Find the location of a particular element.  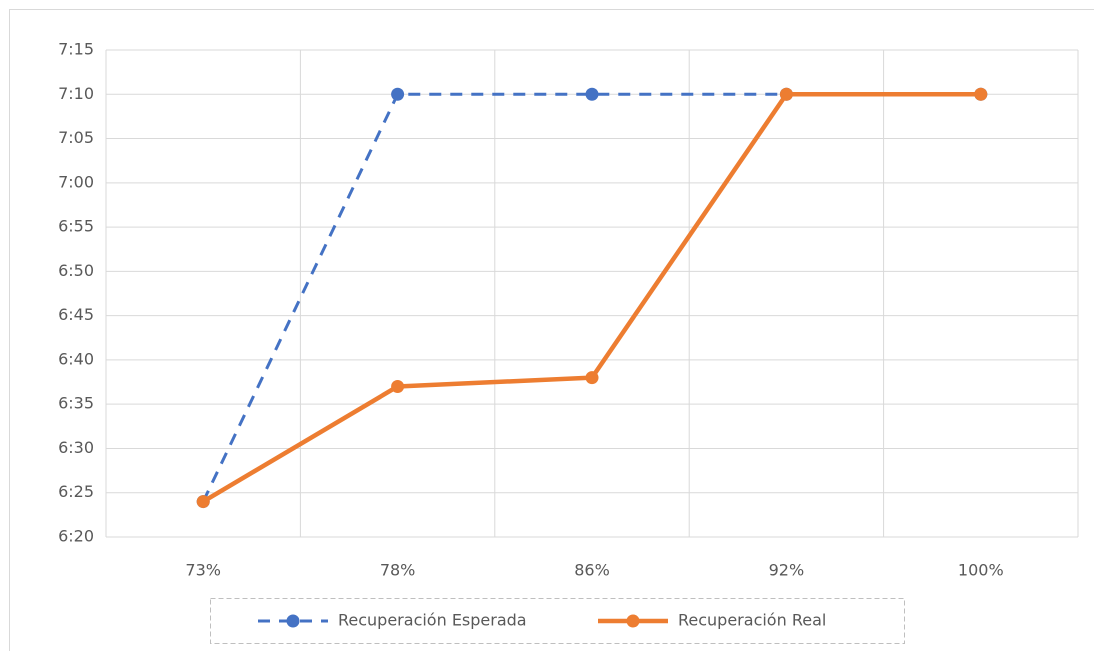

y-tick-label: 6:30 is located at coordinates (76, 447).